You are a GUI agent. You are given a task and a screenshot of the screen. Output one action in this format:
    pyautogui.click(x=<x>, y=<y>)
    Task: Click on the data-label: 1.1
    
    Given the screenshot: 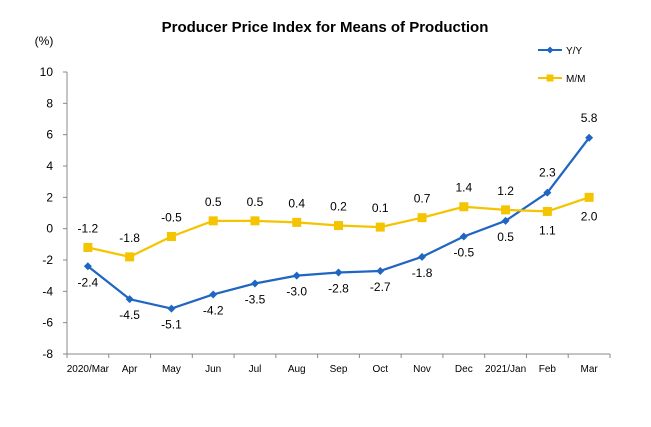 What is the action you would take?
    pyautogui.click(x=547, y=230)
    